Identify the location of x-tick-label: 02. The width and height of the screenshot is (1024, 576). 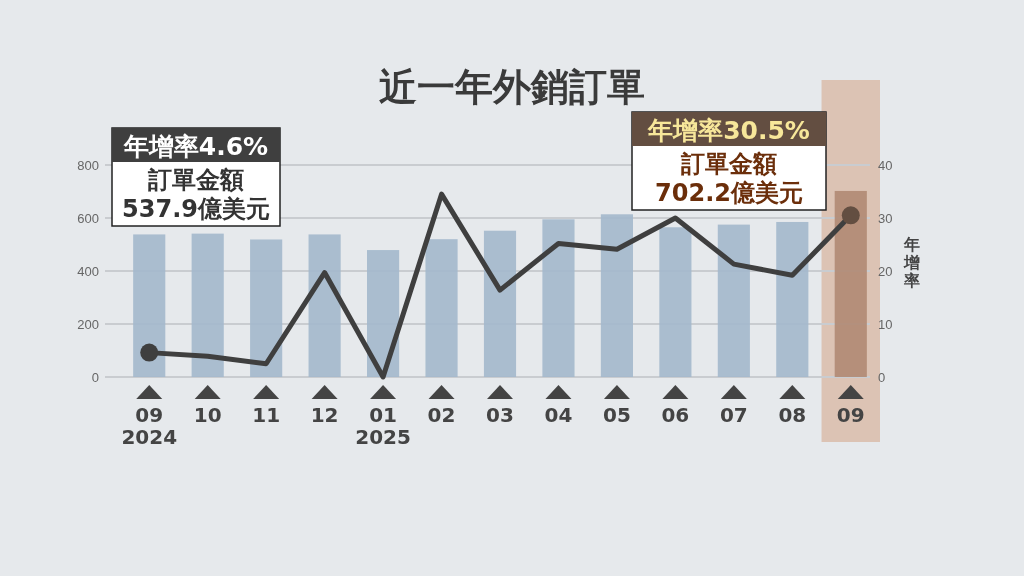
(441, 415).